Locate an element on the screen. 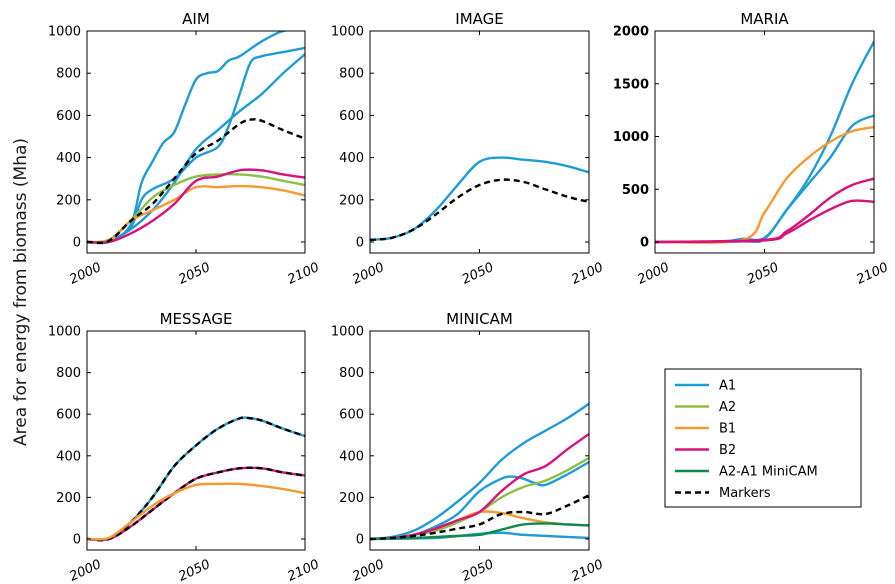 The height and width of the screenshot is (584, 895). legend-label: A1 is located at coordinates (727, 386).